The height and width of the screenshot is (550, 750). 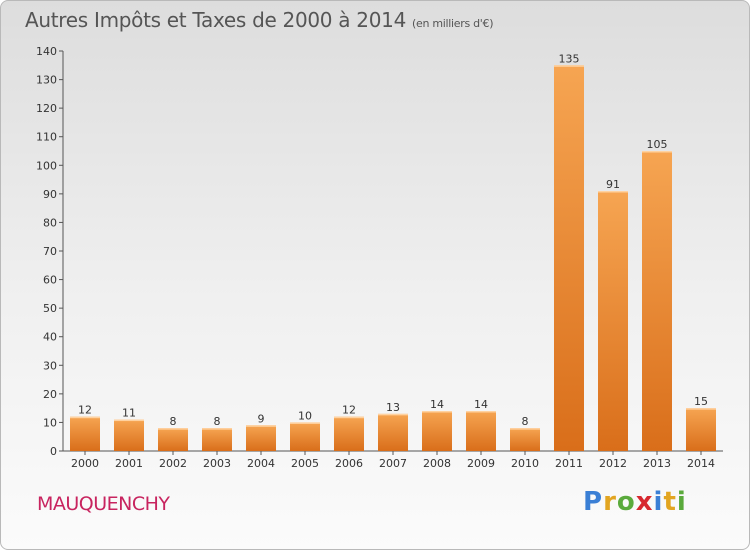 I want to click on chart-subtitle: (en milliers d'€), so click(x=453, y=23).